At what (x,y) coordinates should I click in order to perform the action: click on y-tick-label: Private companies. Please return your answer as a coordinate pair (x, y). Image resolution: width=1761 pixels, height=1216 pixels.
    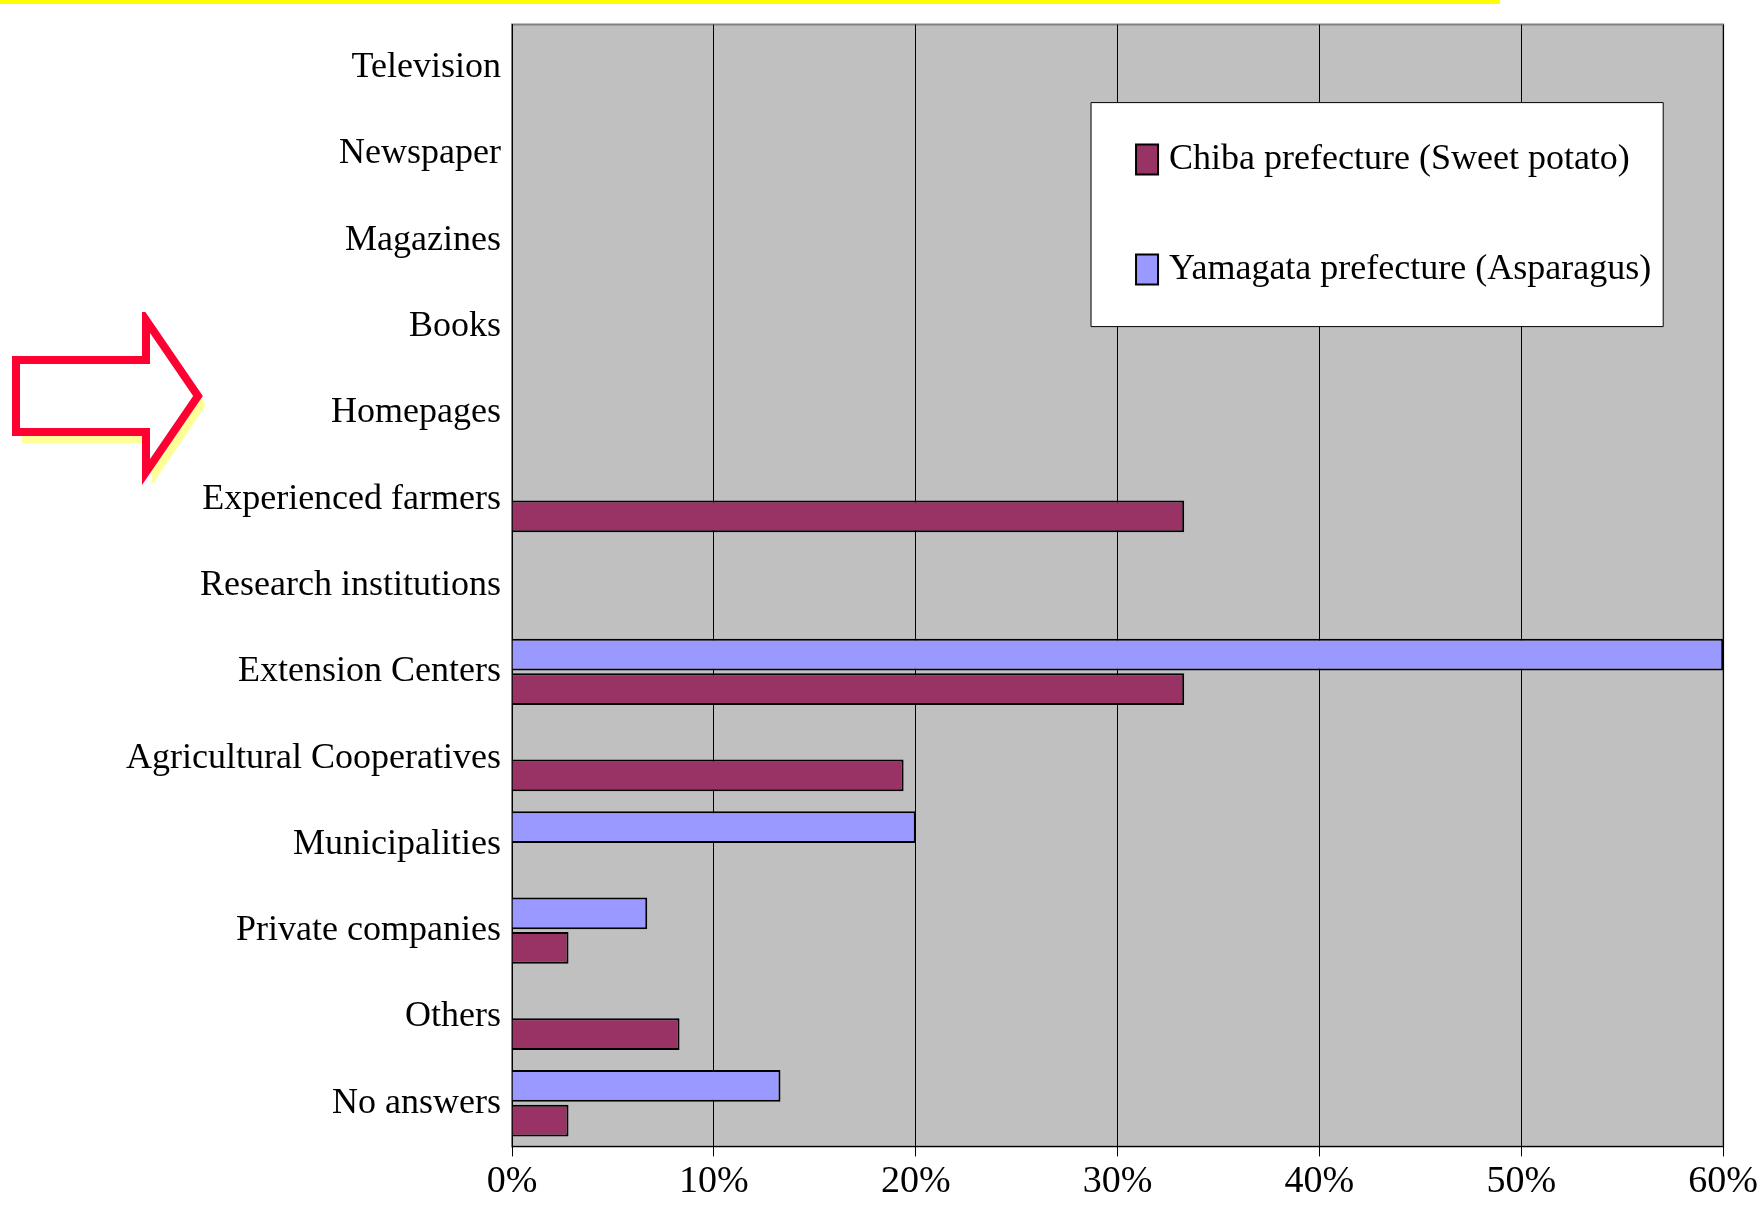
    Looking at the image, I should click on (368, 928).